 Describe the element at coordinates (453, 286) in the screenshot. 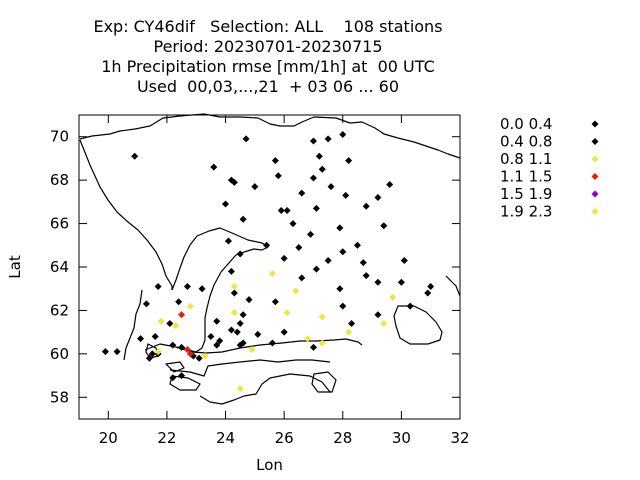

I see `lake-onega` at that location.